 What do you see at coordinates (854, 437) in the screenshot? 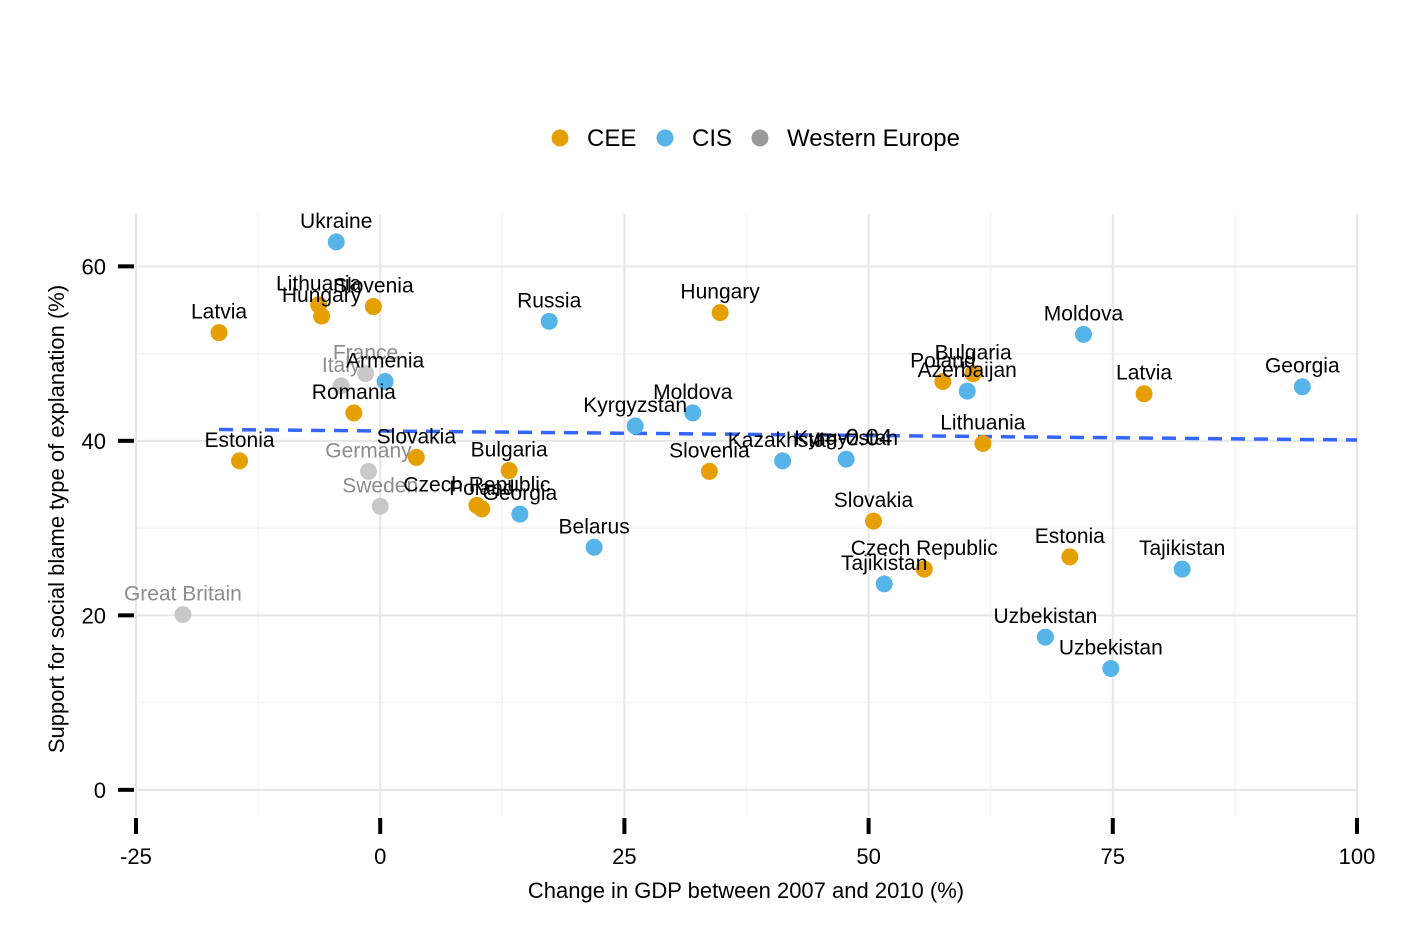
I see `correlation-annotation: r=-0.04` at bounding box center [854, 437].